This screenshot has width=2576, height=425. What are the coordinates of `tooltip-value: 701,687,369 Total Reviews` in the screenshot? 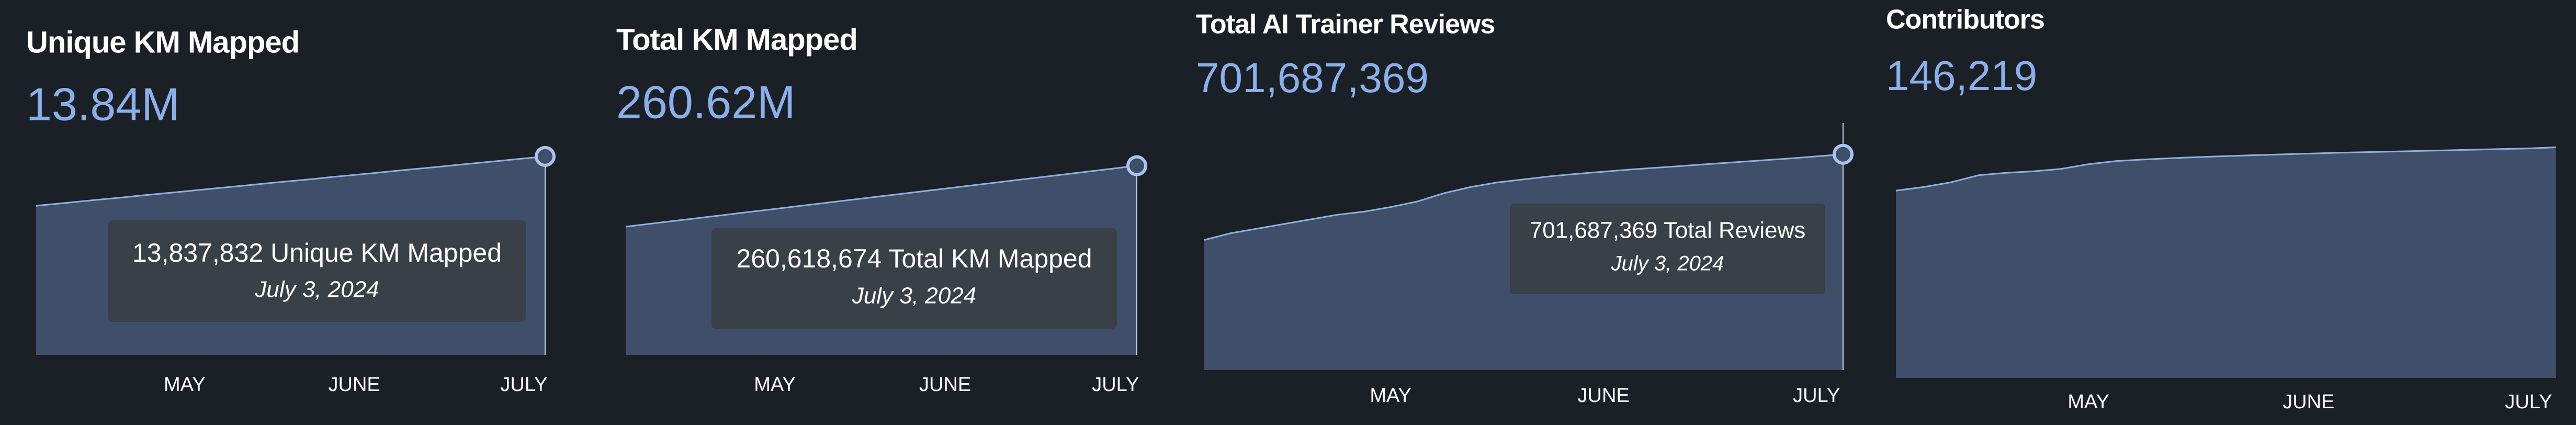 It's located at (1668, 231).